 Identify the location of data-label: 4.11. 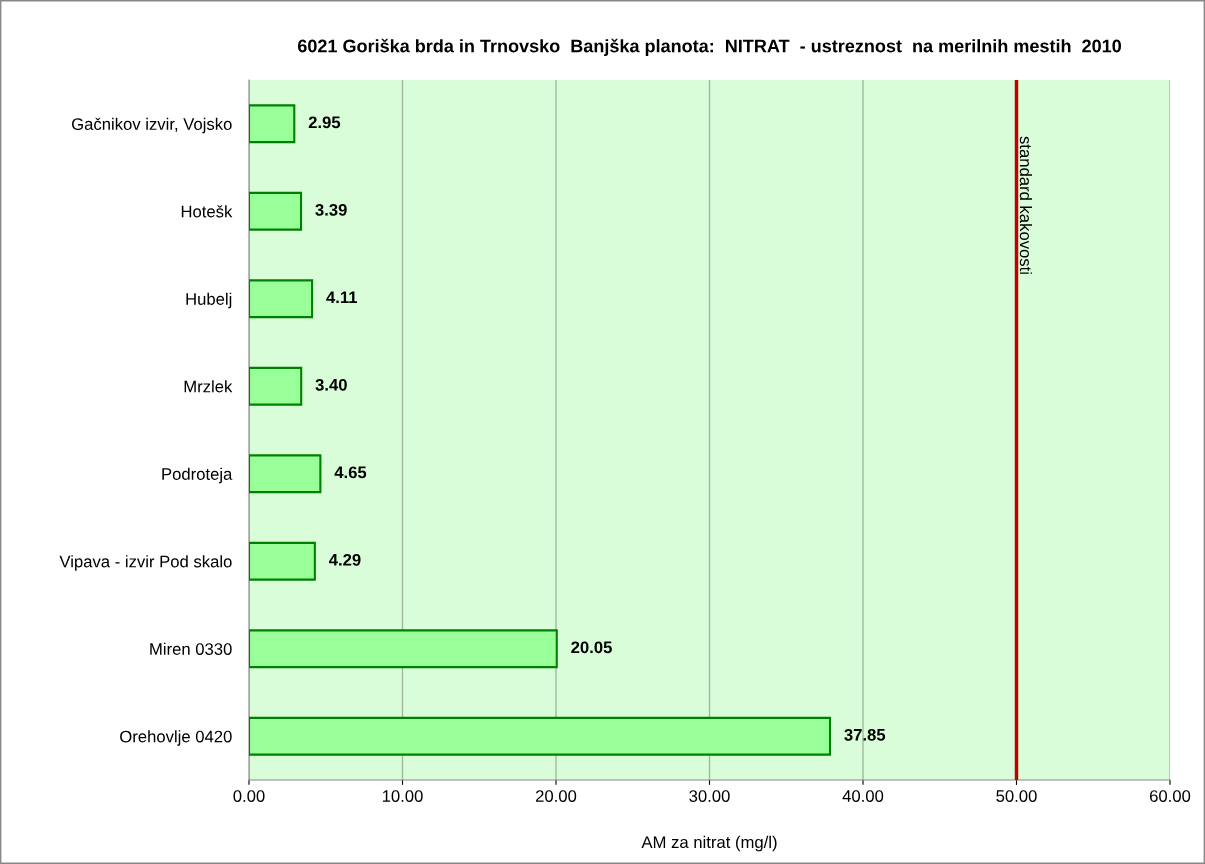
(342, 297).